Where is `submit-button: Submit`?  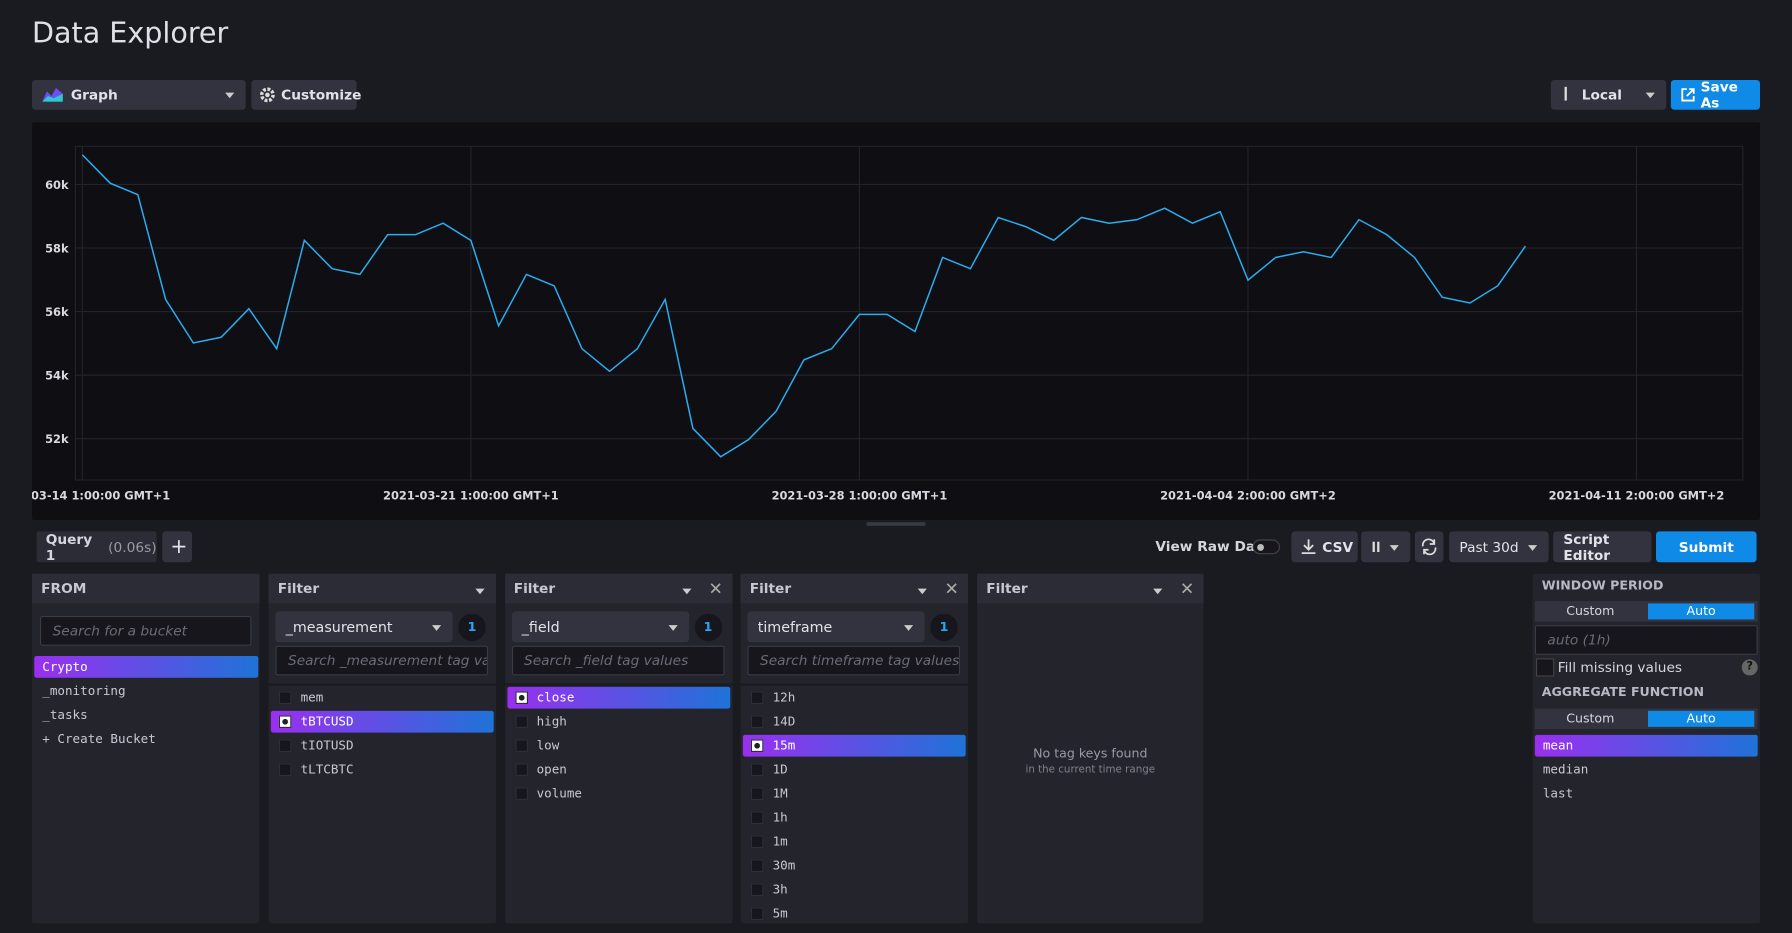
submit-button: Submit is located at coordinates (1706, 547).